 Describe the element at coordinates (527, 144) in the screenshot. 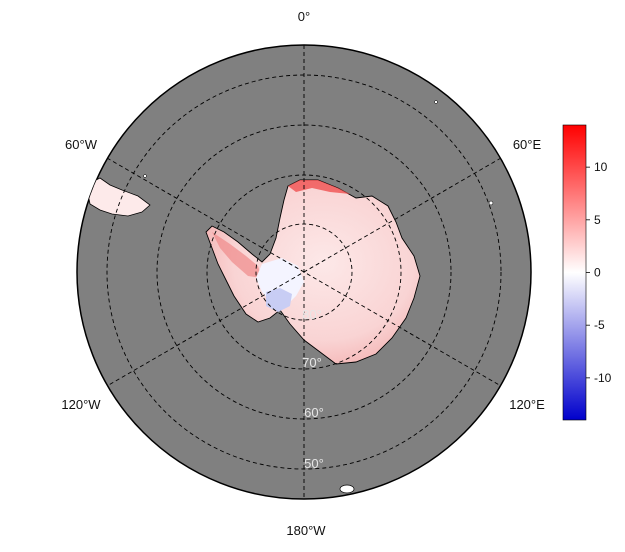

I see `lon-label-60e: 60°E` at that location.